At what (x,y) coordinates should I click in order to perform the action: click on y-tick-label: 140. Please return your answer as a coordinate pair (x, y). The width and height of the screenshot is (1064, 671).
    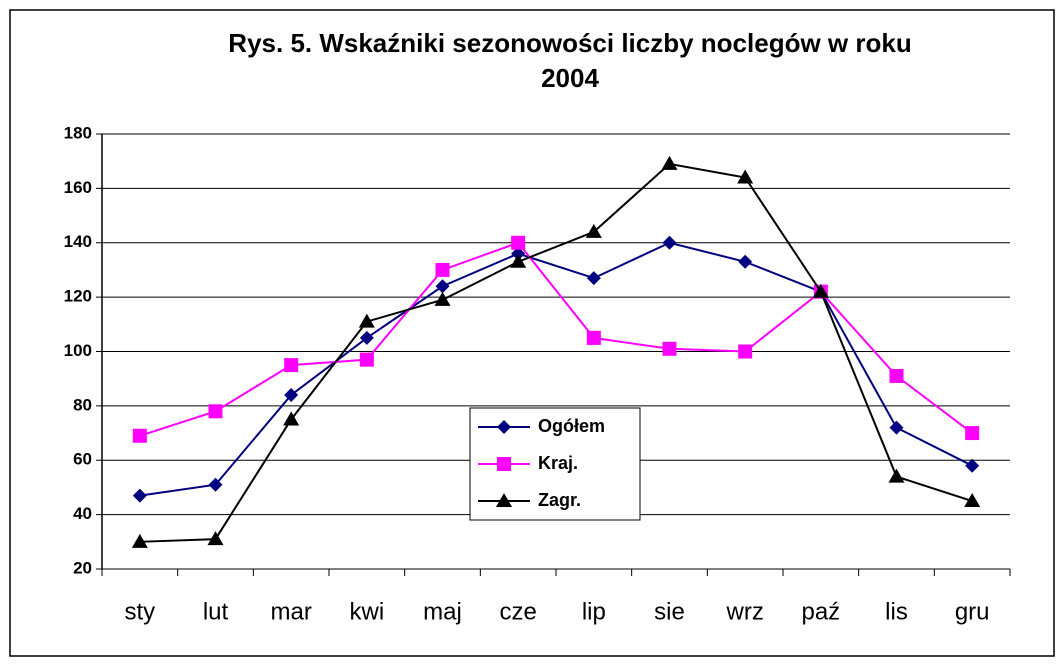
    Looking at the image, I should click on (78, 241).